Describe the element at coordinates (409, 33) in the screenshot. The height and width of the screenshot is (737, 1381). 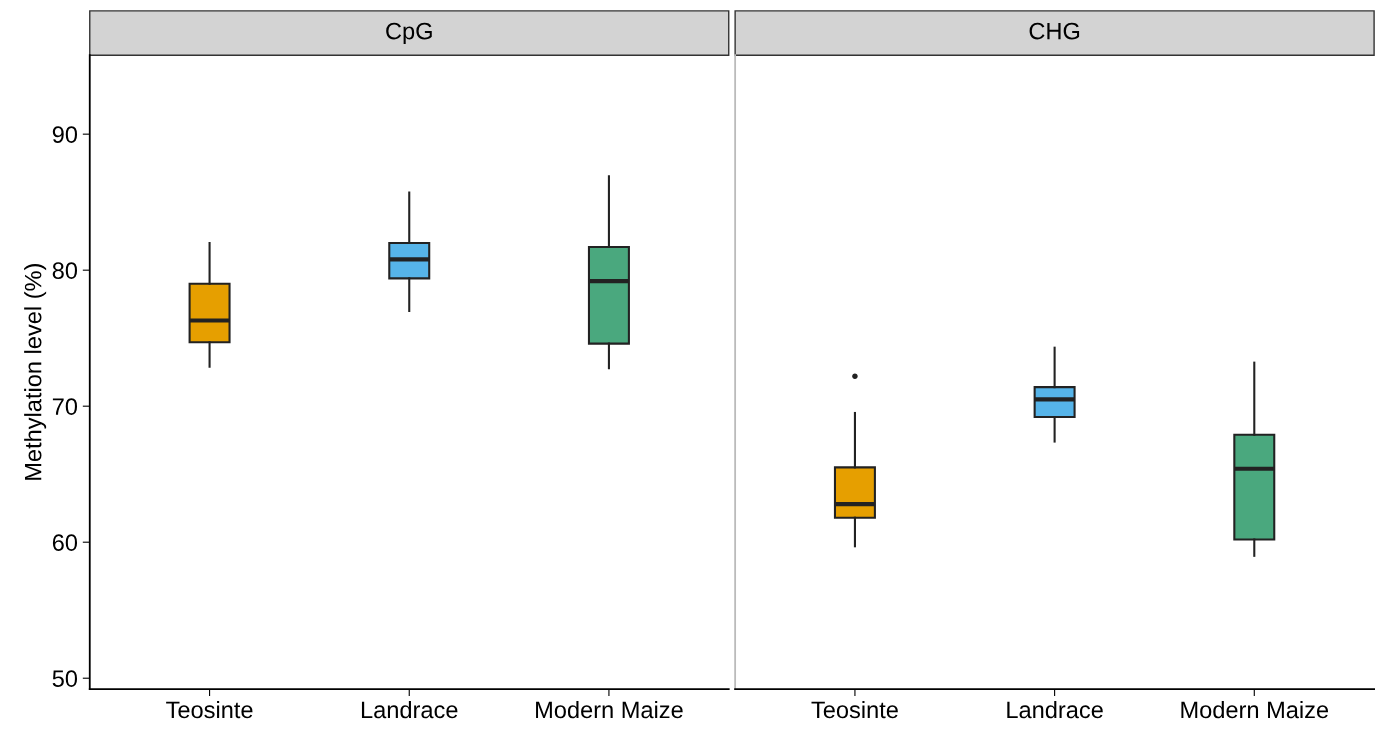
I see `chart-title: CpG` at that location.